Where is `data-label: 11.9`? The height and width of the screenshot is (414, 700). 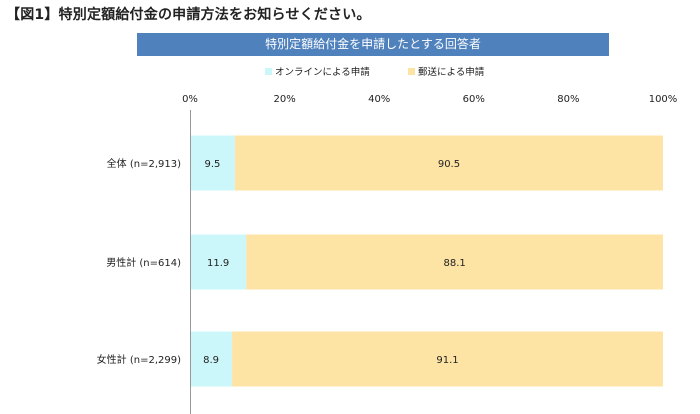
data-label: 11.9 is located at coordinates (218, 263).